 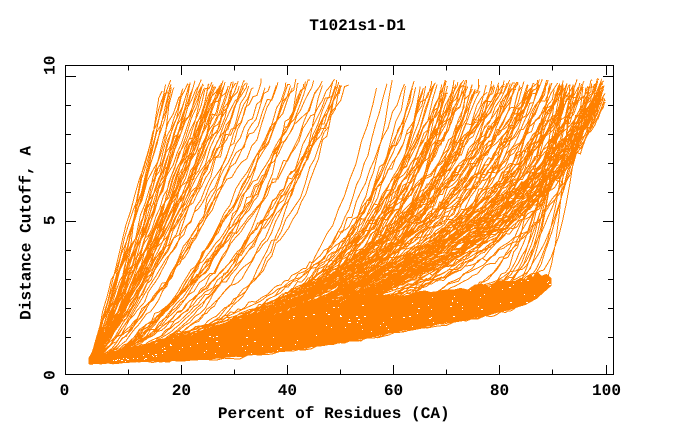 What do you see at coordinates (51, 65) in the screenshot?
I see `svg-text: 10` at bounding box center [51, 65].